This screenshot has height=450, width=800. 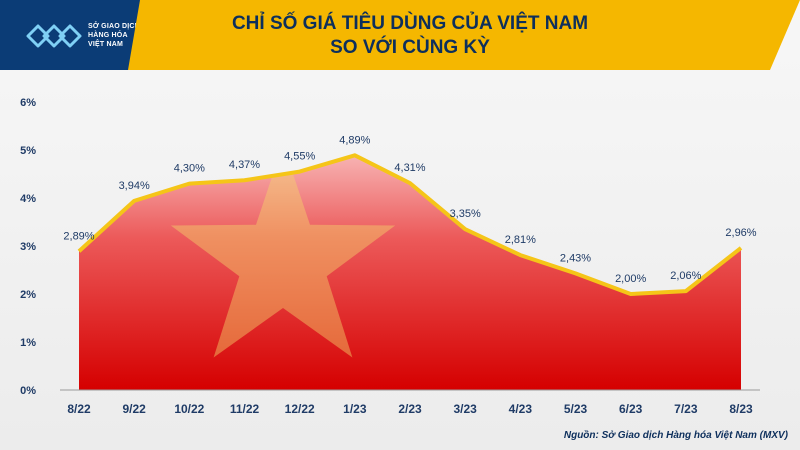 What do you see at coordinates (114, 26) in the screenshot?
I see `logo-text-line1: SỞ GIAO DỊCH` at bounding box center [114, 26].